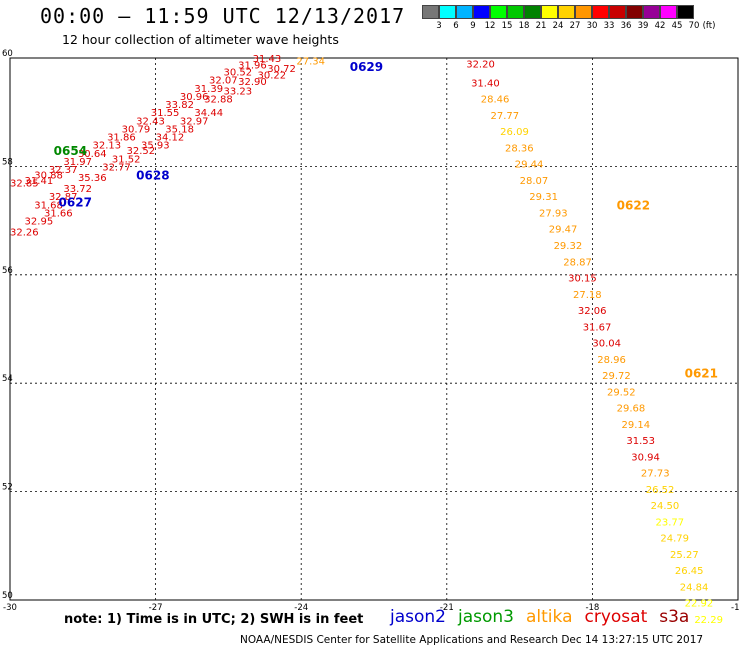 The image size is (740, 650). I want to click on pass-label: 0629, so click(366, 67).